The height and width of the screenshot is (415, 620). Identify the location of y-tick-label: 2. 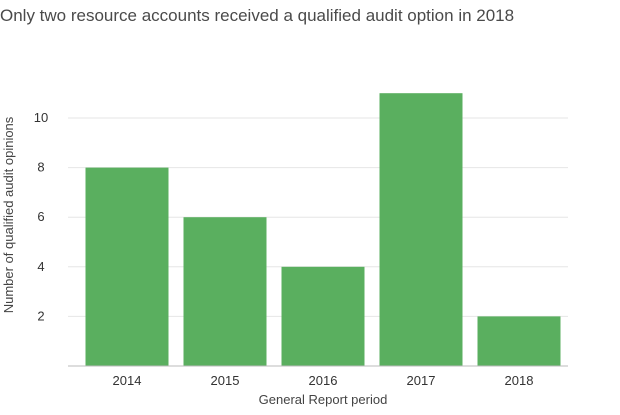
(40, 315).